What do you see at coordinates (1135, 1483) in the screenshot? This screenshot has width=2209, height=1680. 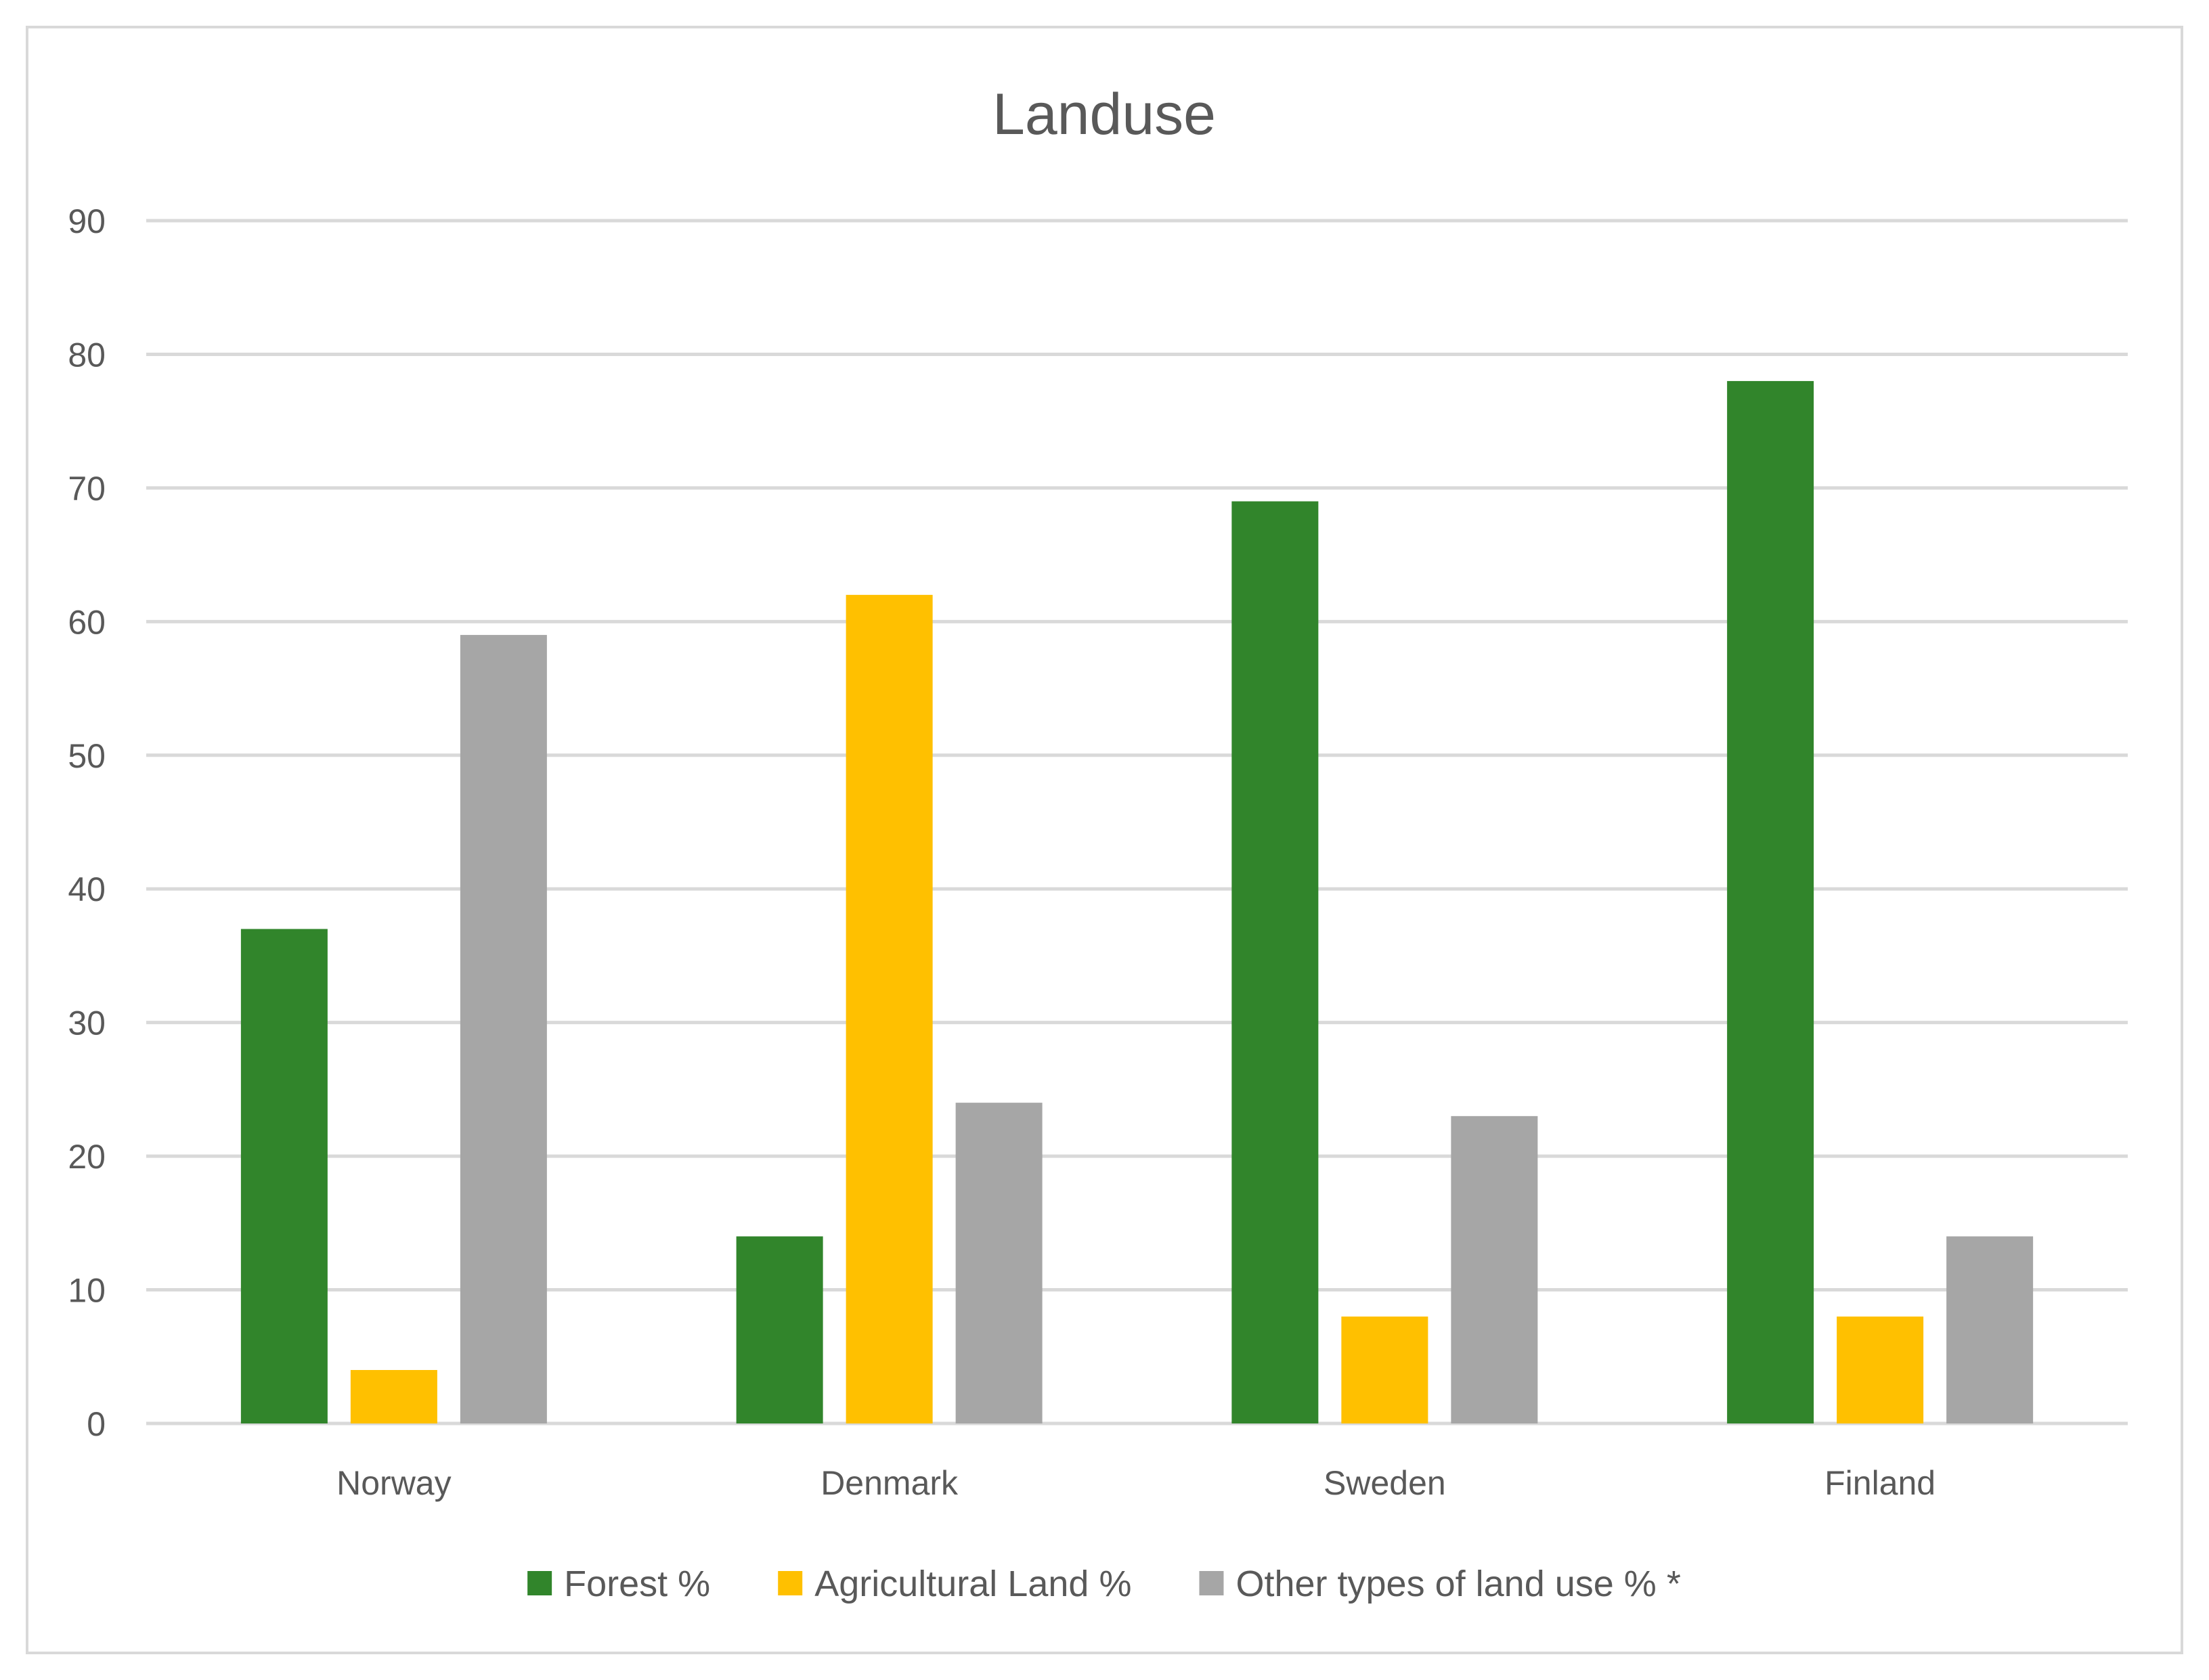 I see `x-axis-tick-labels: Norway Denmark Sweden Finland` at bounding box center [1135, 1483].